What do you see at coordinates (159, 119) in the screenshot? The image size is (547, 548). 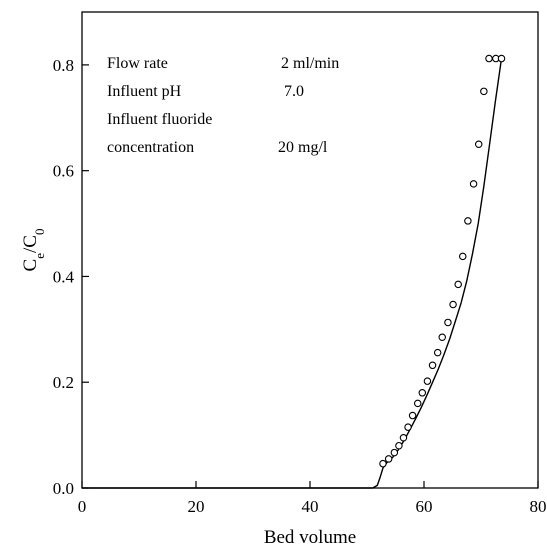 I see `annotation-fluoride-label-1: Influent fluoride` at bounding box center [159, 119].